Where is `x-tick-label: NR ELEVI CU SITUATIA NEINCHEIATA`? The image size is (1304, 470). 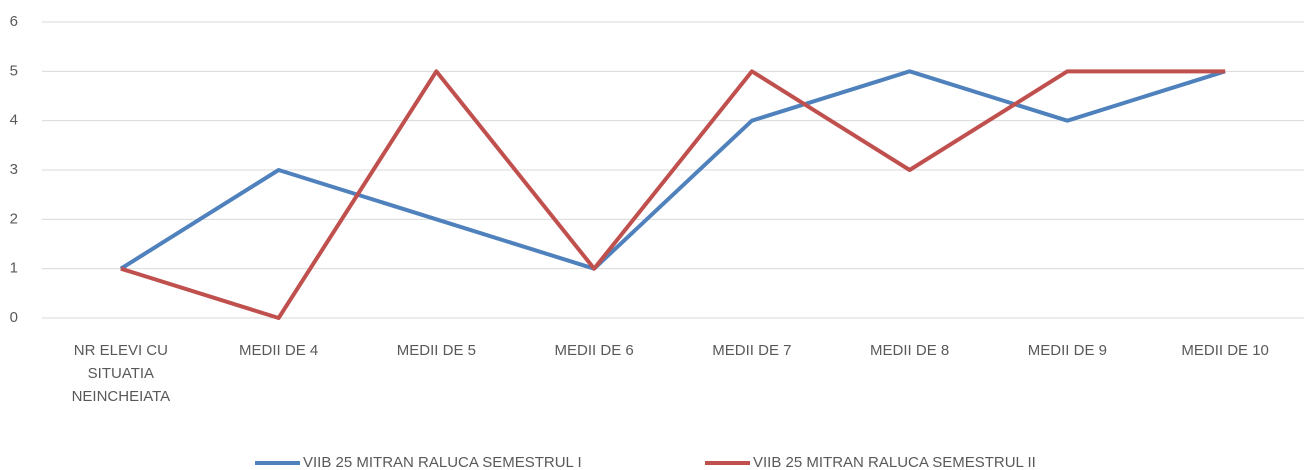 x-tick-label: NR ELEVI CU SITUATIA NEINCHEIATA is located at coordinates (121, 373).